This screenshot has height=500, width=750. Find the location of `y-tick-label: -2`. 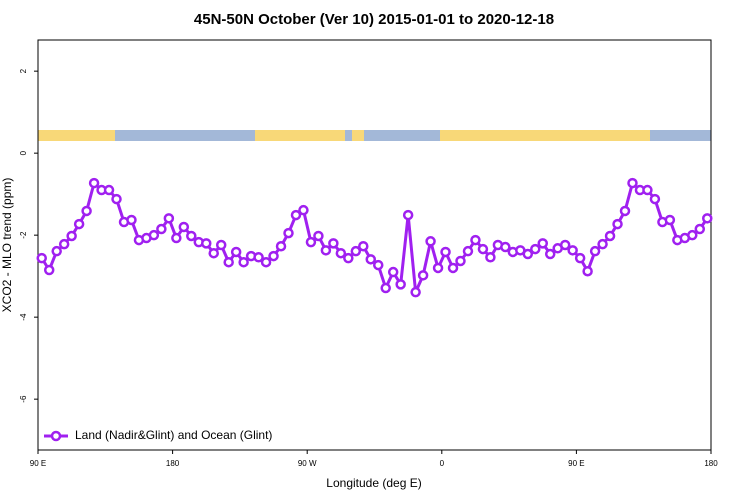

y-tick-label: -2 is located at coordinates (23, 235).